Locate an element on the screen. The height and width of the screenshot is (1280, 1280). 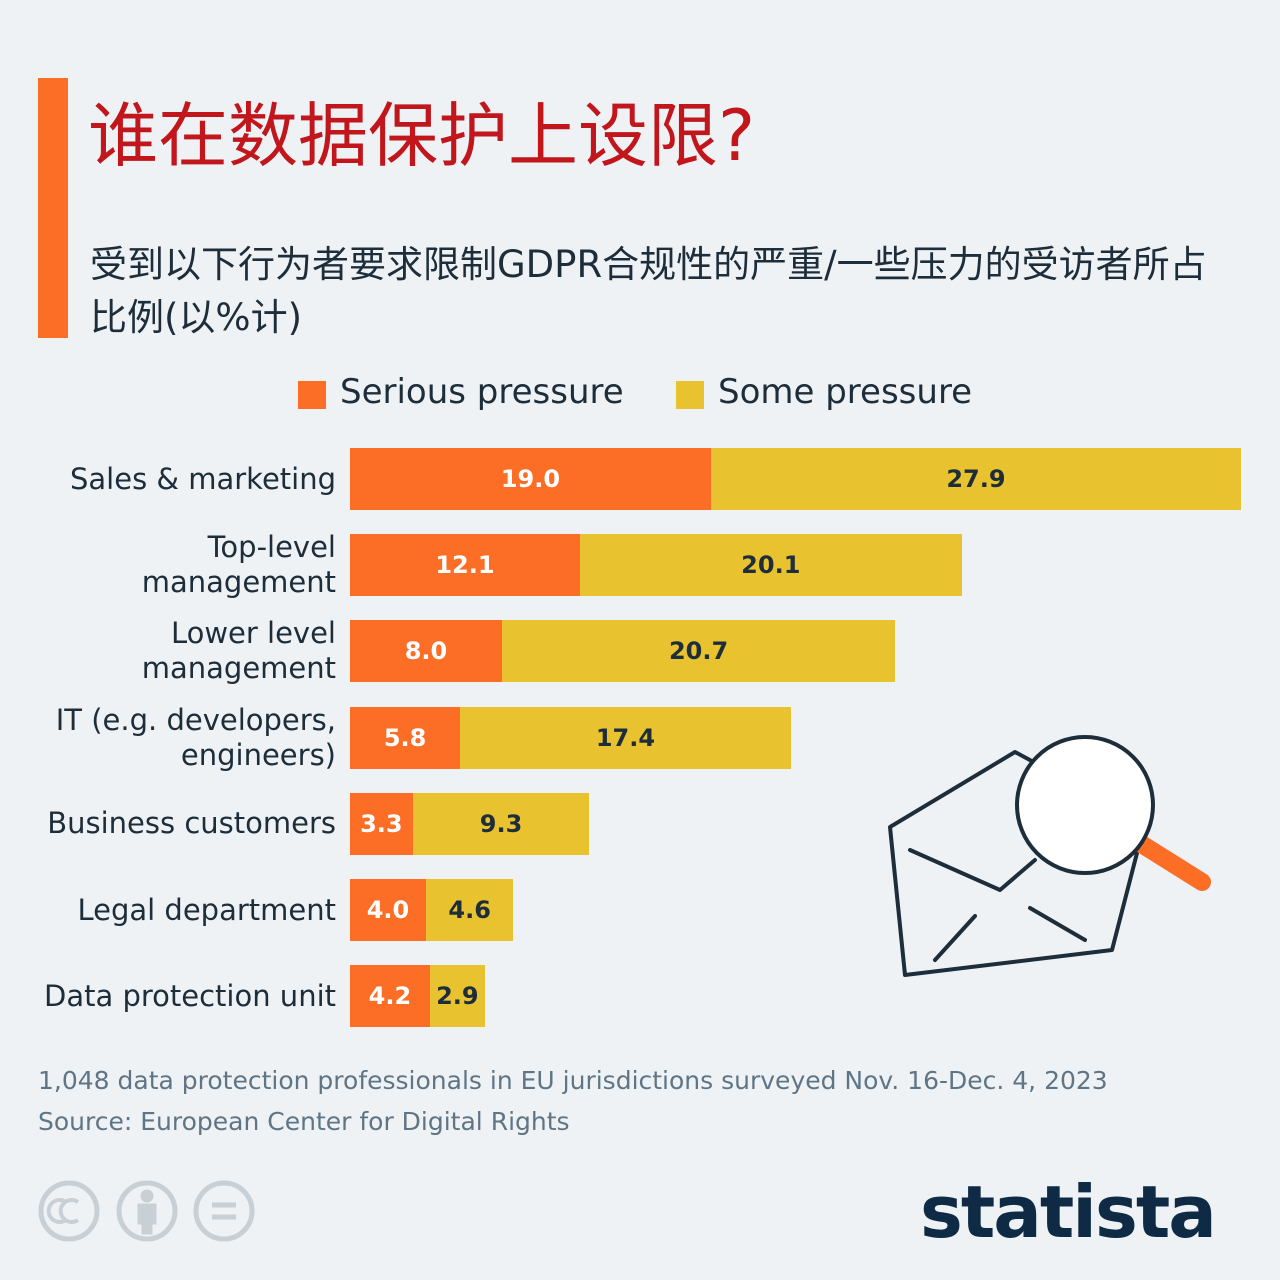
data-label: 17.4 is located at coordinates (625, 737).